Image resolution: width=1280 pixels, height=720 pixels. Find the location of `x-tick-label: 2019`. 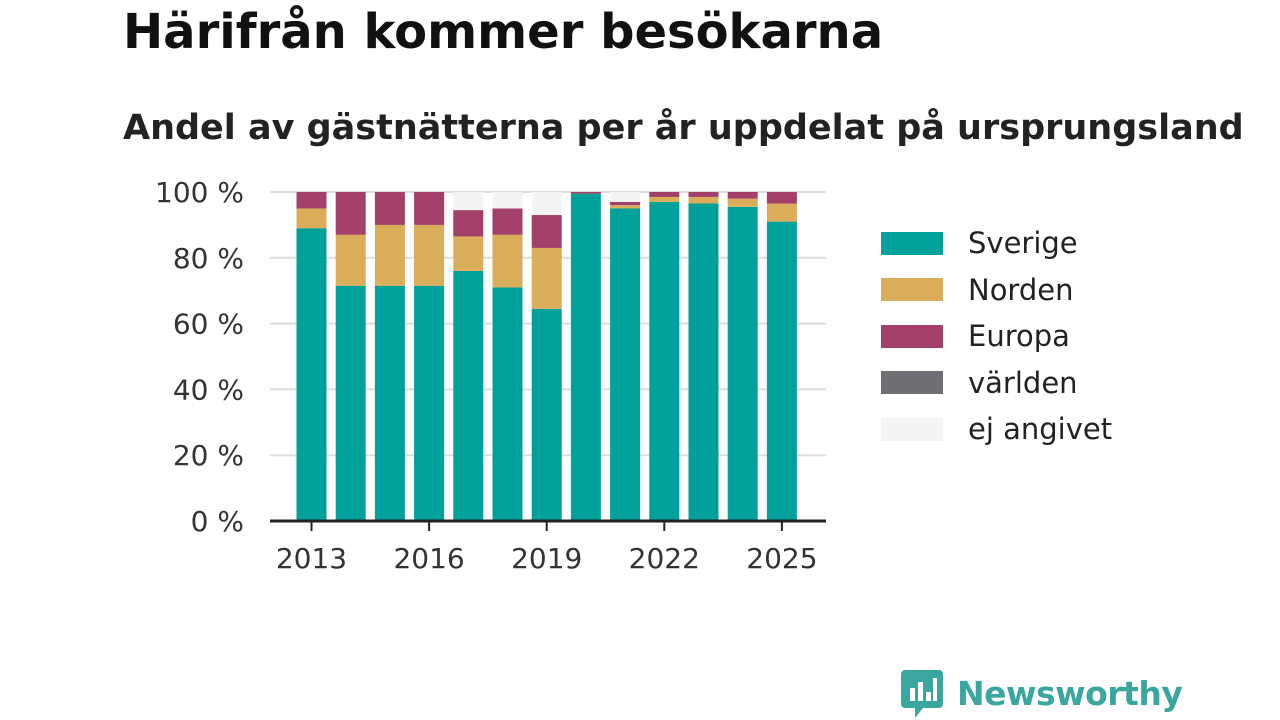

x-tick-label: 2019 is located at coordinates (546, 558).